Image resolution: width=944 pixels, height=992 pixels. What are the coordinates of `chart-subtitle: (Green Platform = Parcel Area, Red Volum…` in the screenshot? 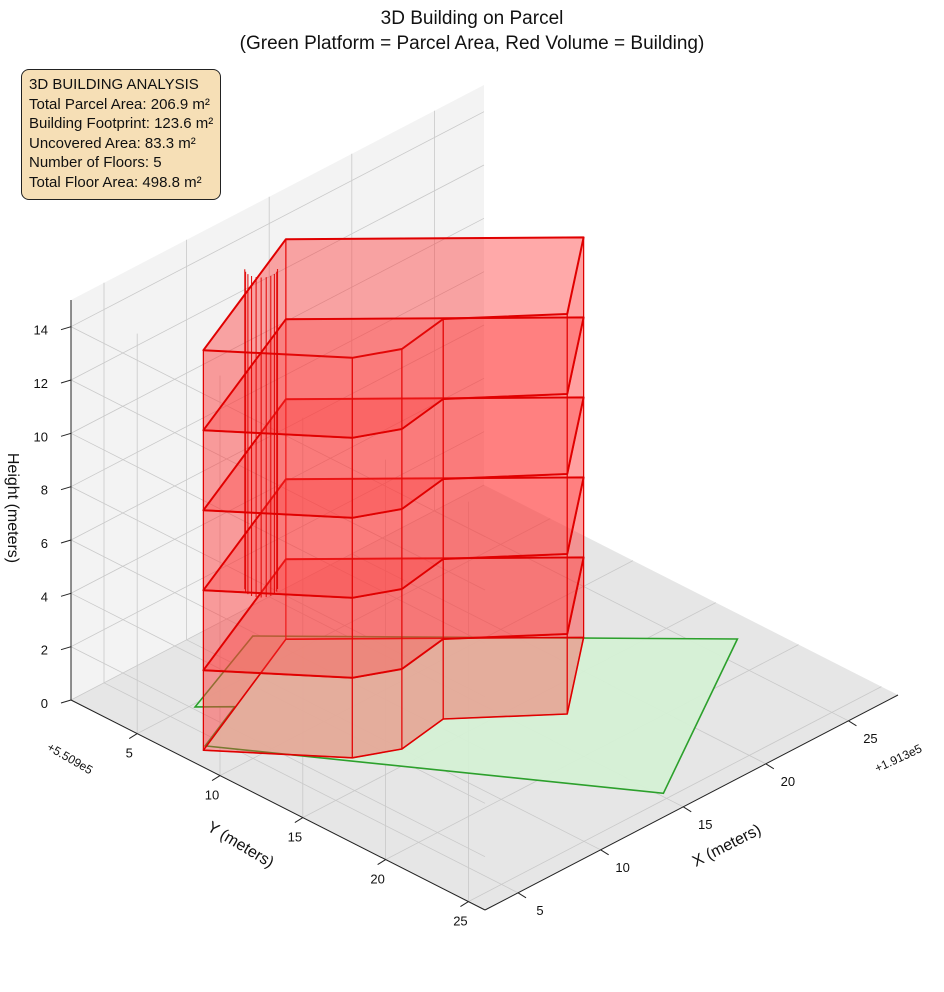 It's located at (472, 43).